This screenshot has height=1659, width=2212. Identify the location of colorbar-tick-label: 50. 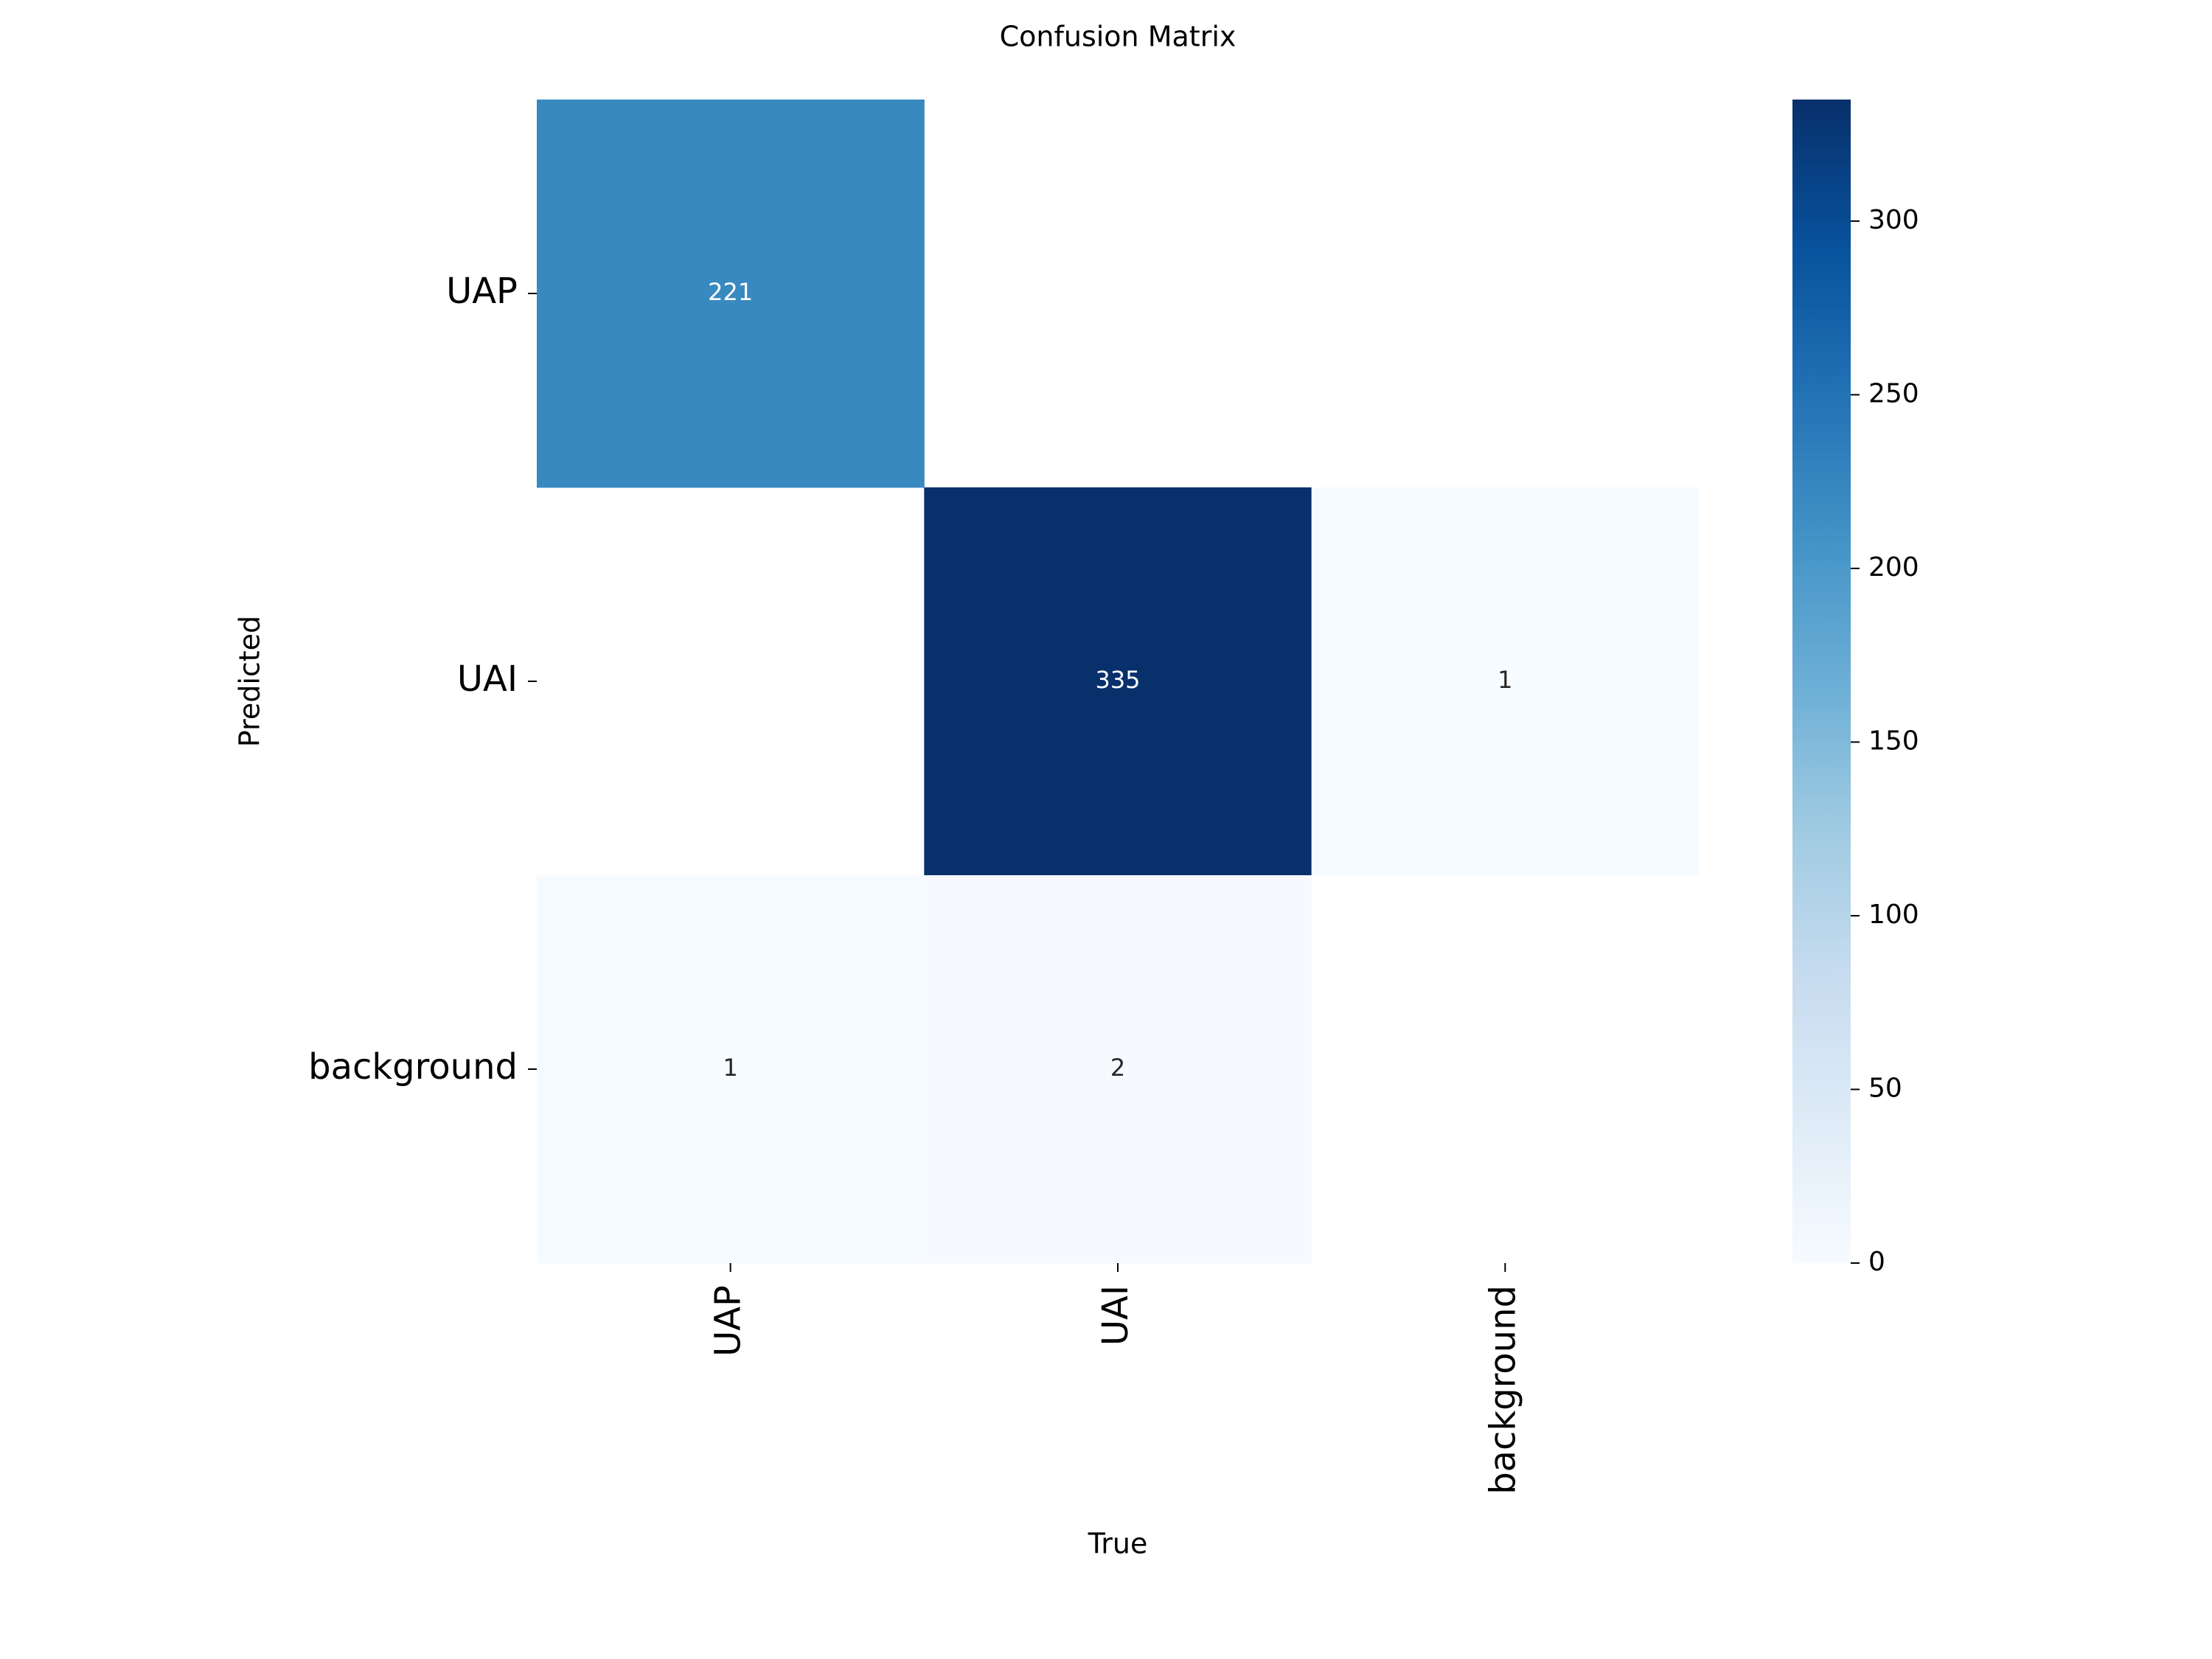
(1885, 1088).